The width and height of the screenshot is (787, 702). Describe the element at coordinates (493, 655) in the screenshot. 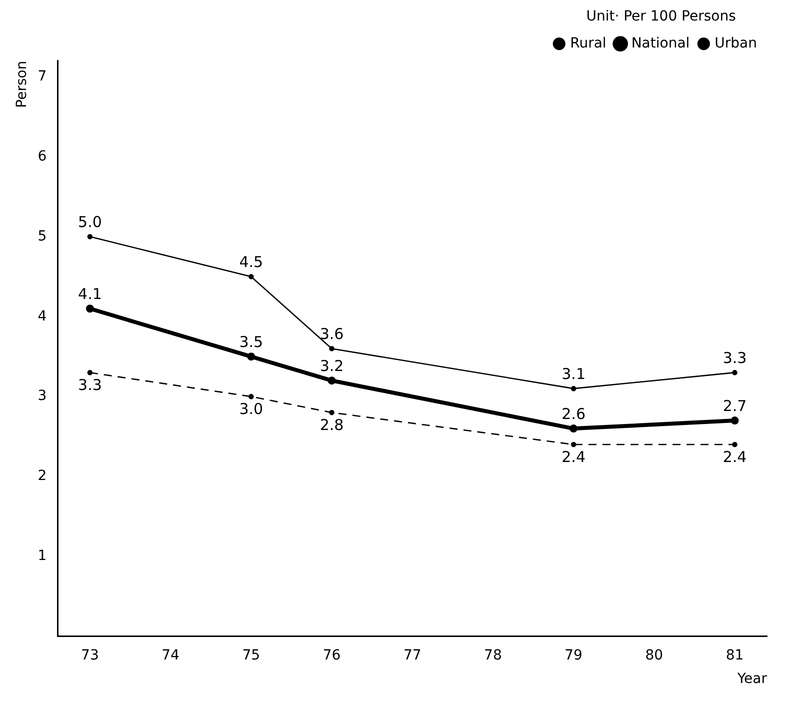

I see `x-tick-label: 78` at that location.